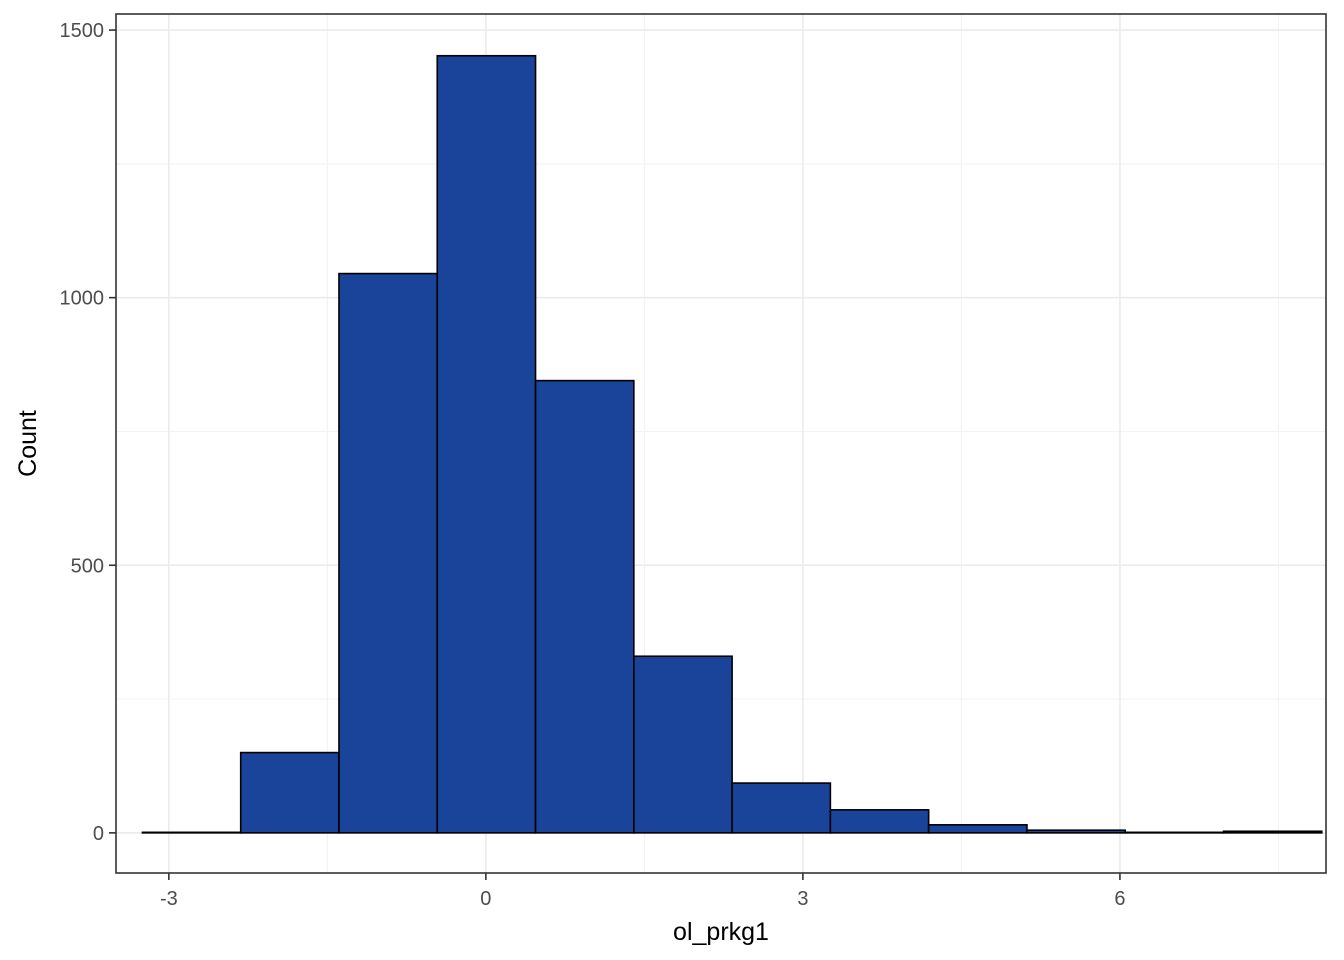 This screenshot has height=960, width=1344. Describe the element at coordinates (485, 899) in the screenshot. I see `x-tick-label: 0` at that location.